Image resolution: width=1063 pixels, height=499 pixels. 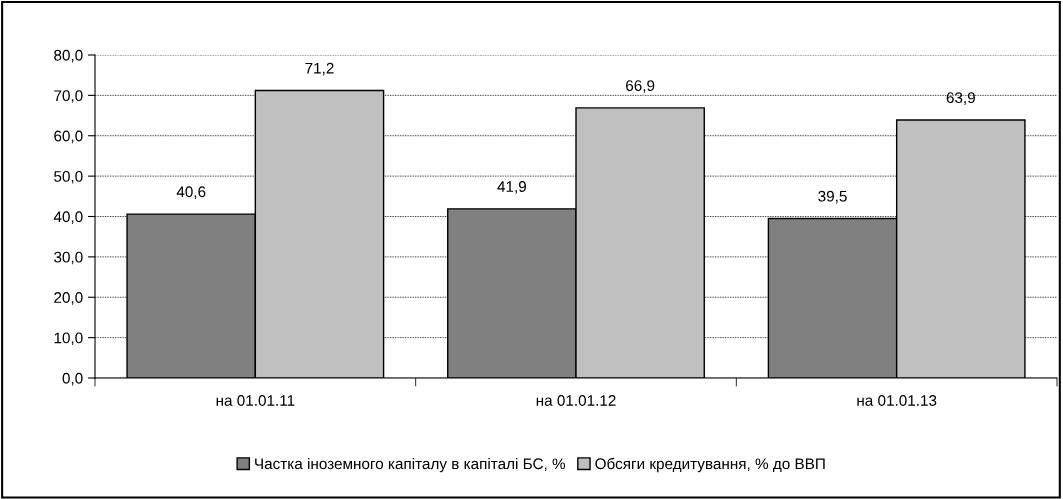 I want to click on data-label: 63,9, so click(x=960, y=98).